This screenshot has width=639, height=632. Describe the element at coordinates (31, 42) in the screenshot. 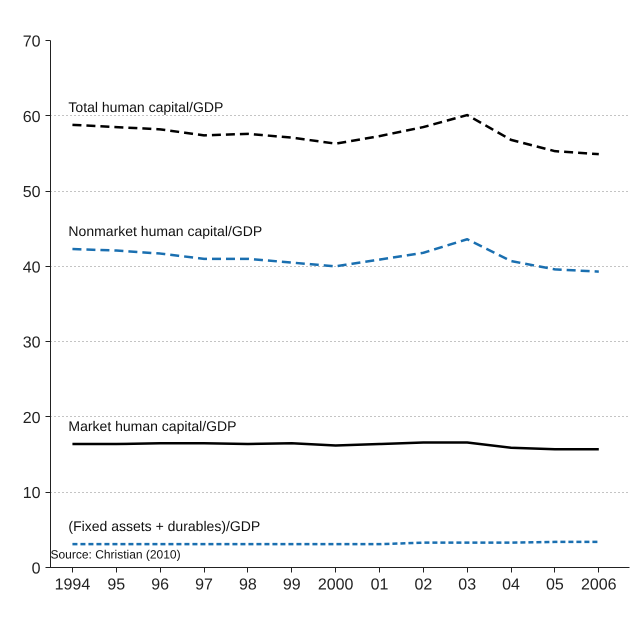

I see `y-tick-label: 70` at that location.